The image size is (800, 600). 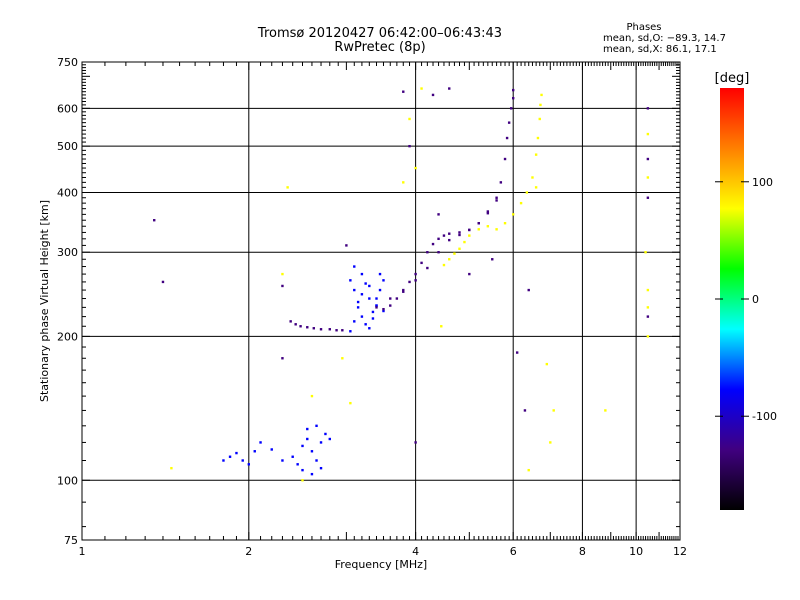 I want to click on x-tick-label: 6, so click(x=513, y=551).